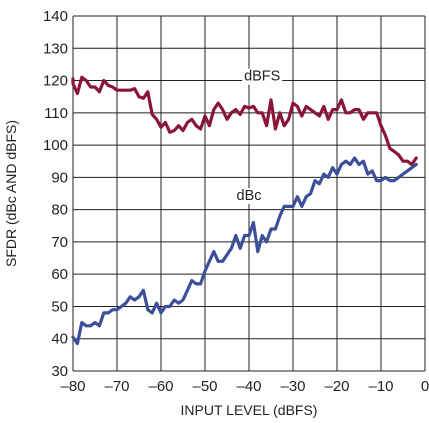 The width and height of the screenshot is (429, 423). What do you see at coordinates (292, 386) in the screenshot?
I see `x-tick-label: –30` at bounding box center [292, 386].